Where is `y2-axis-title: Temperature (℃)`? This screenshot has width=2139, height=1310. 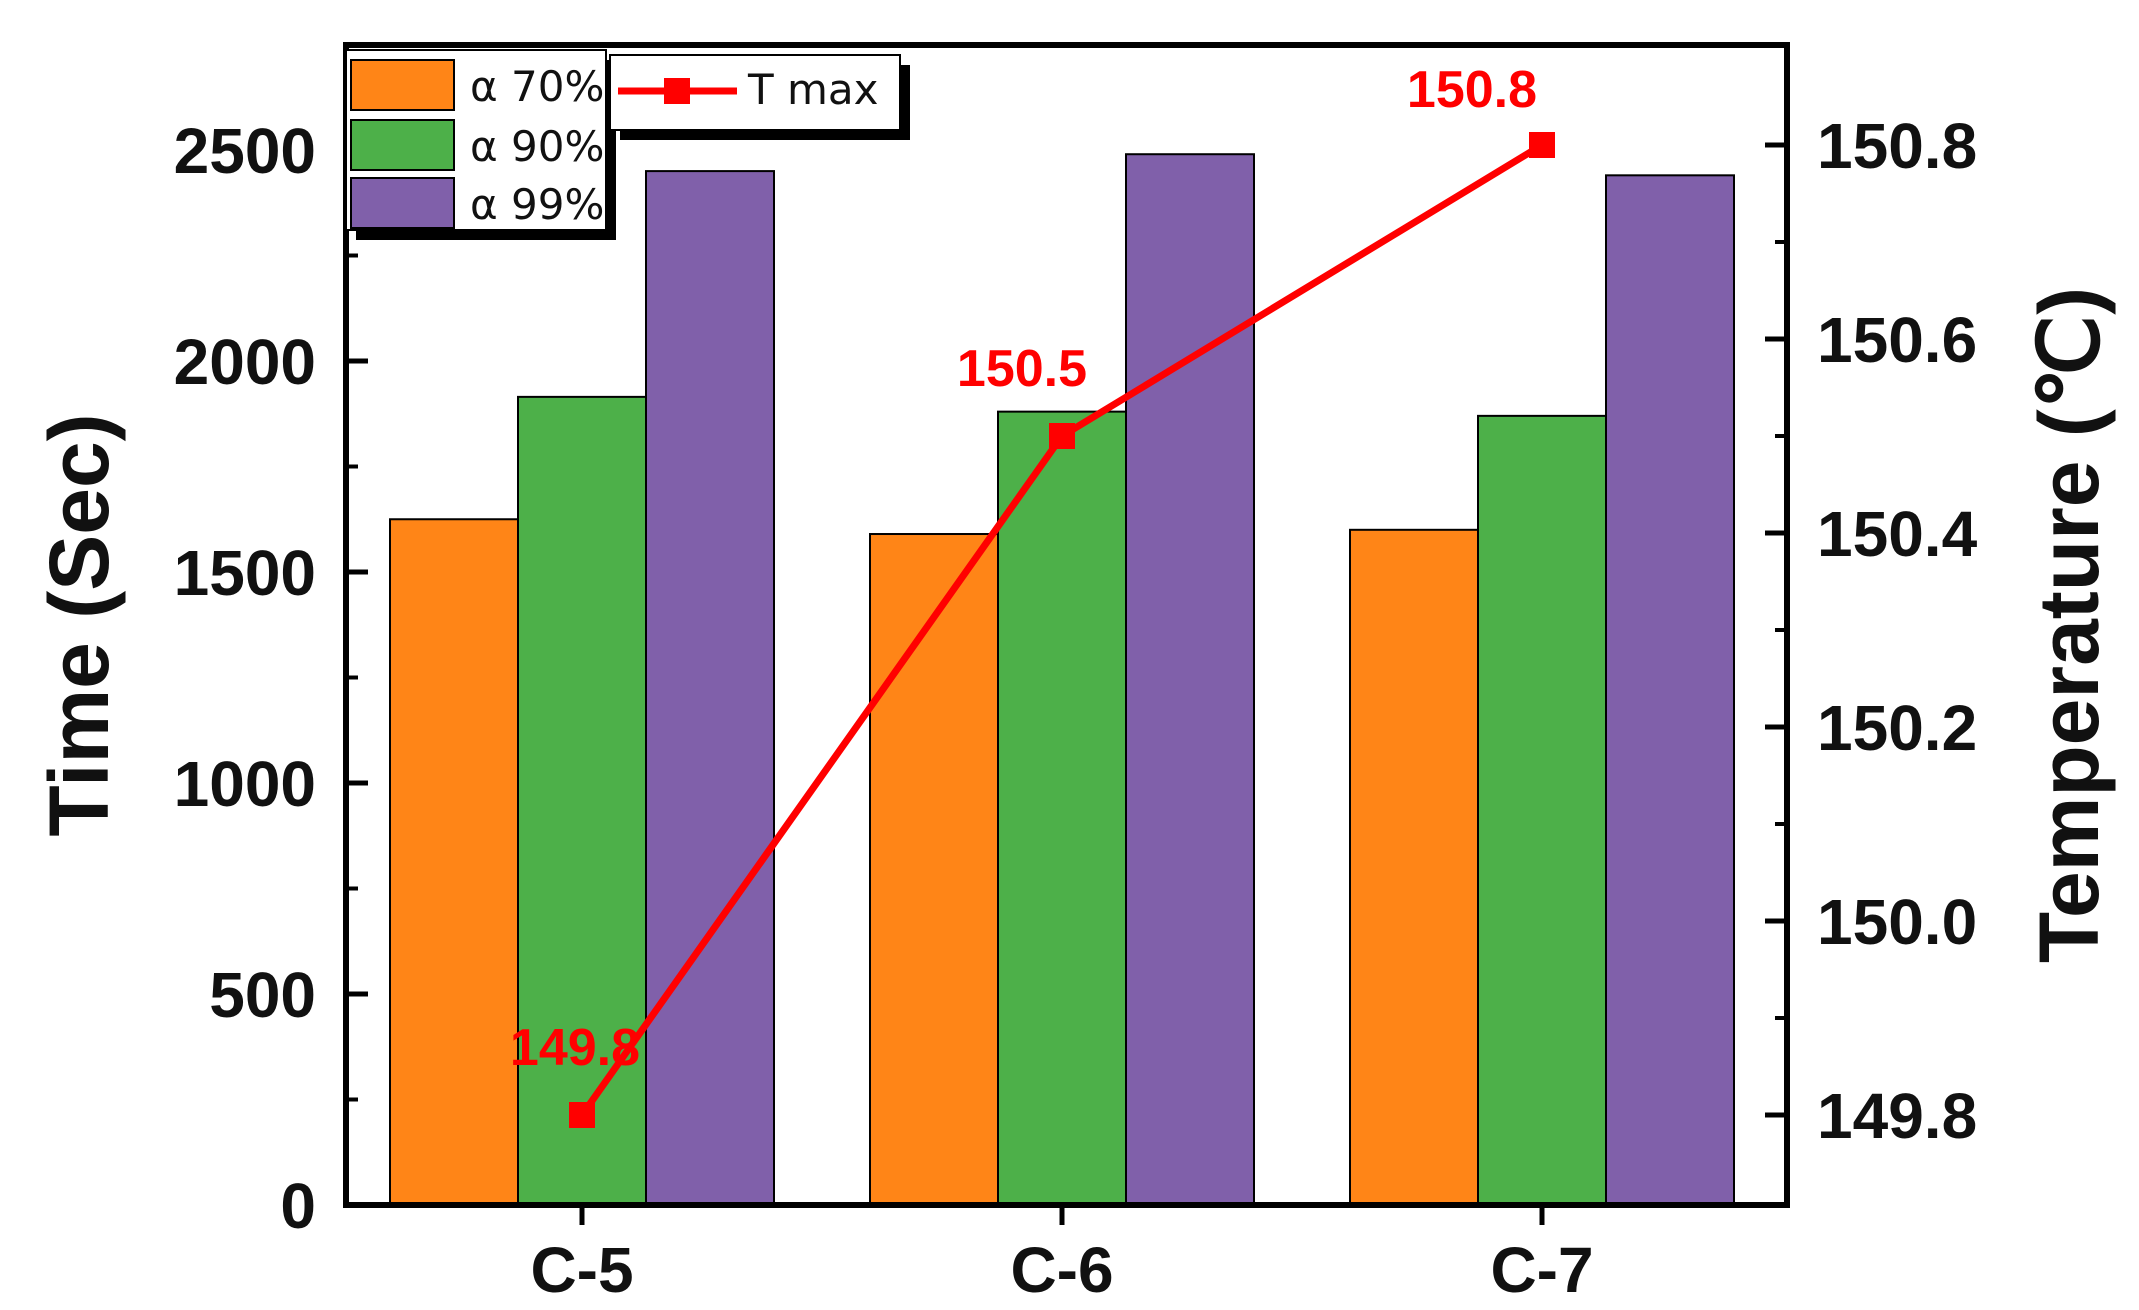
y2-axis-title: Temperature (℃) is located at coordinates (2069, 625).